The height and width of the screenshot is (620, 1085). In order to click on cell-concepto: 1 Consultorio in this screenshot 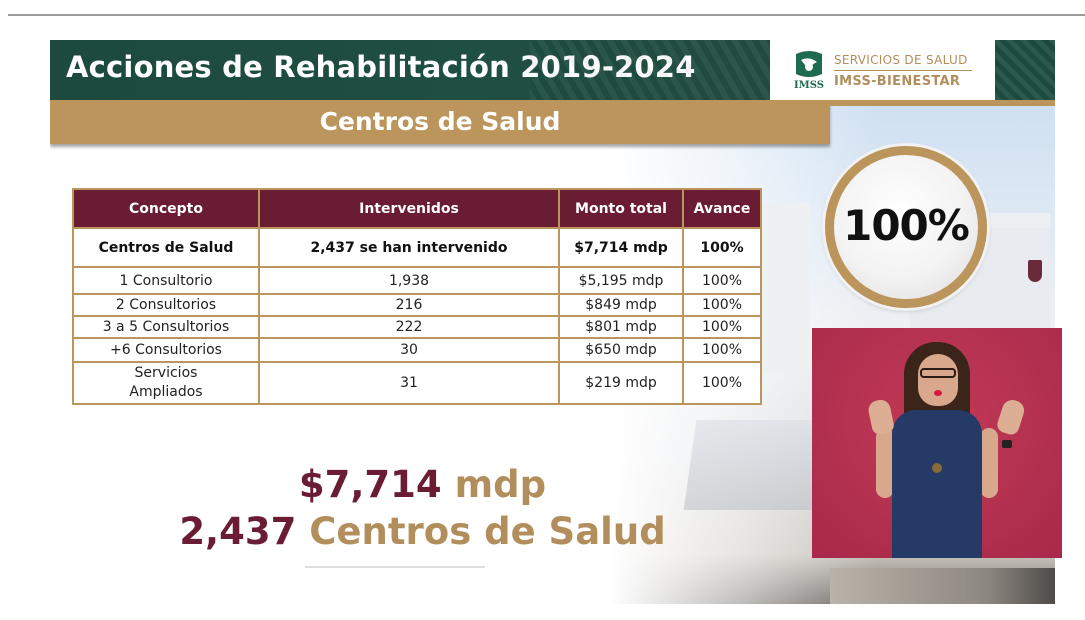, I will do `click(166, 280)`.